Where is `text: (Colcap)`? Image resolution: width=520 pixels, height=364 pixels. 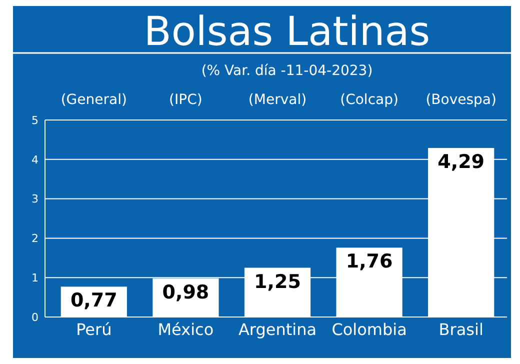
text: (Colcap) is located at coordinates (369, 100).